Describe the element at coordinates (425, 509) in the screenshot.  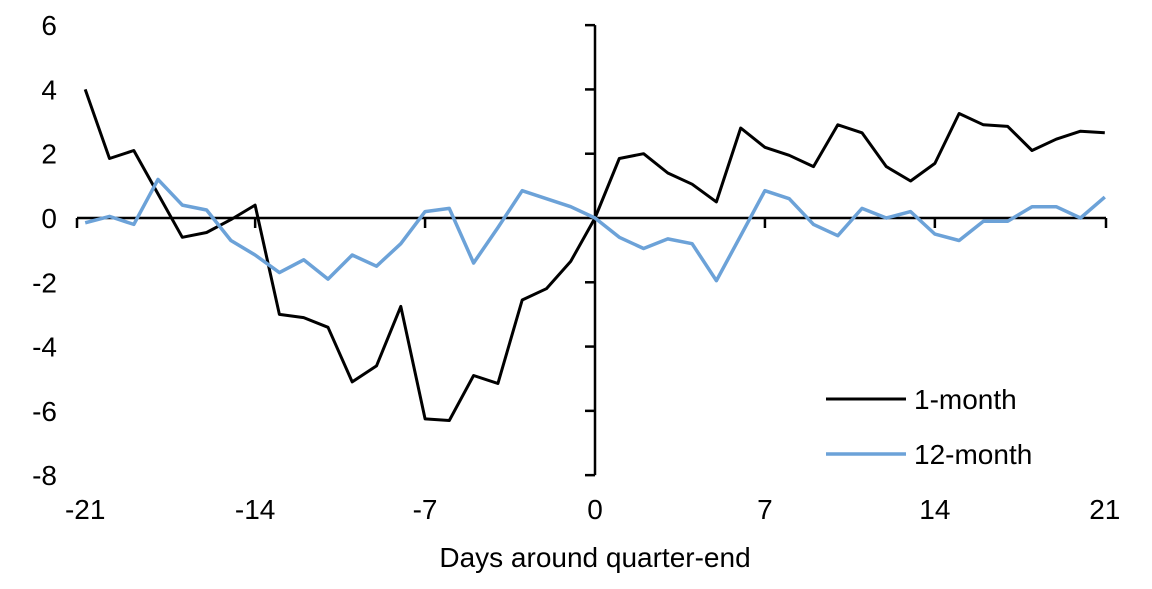
I see `x-tick-label: -7` at that location.